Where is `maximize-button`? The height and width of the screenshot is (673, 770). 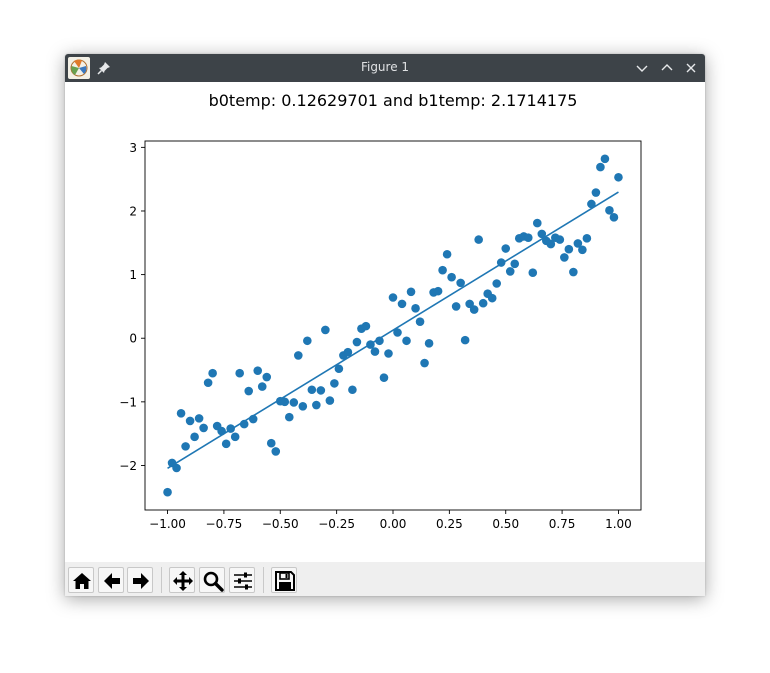 maximize-button is located at coordinates (667, 68).